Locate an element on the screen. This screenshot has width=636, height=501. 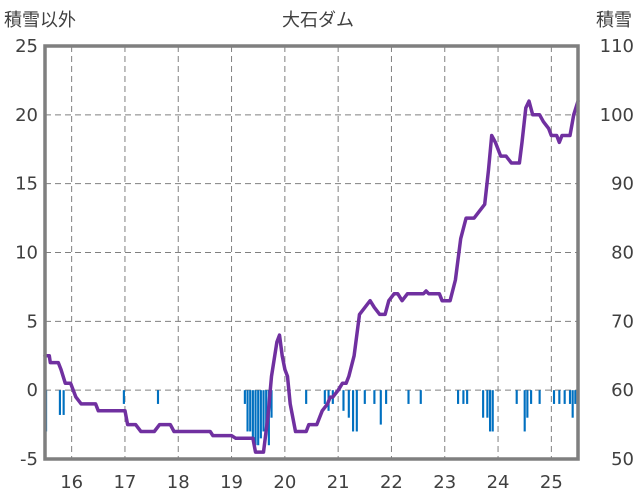
chart-title: 大石ダム is located at coordinates (318, 20).